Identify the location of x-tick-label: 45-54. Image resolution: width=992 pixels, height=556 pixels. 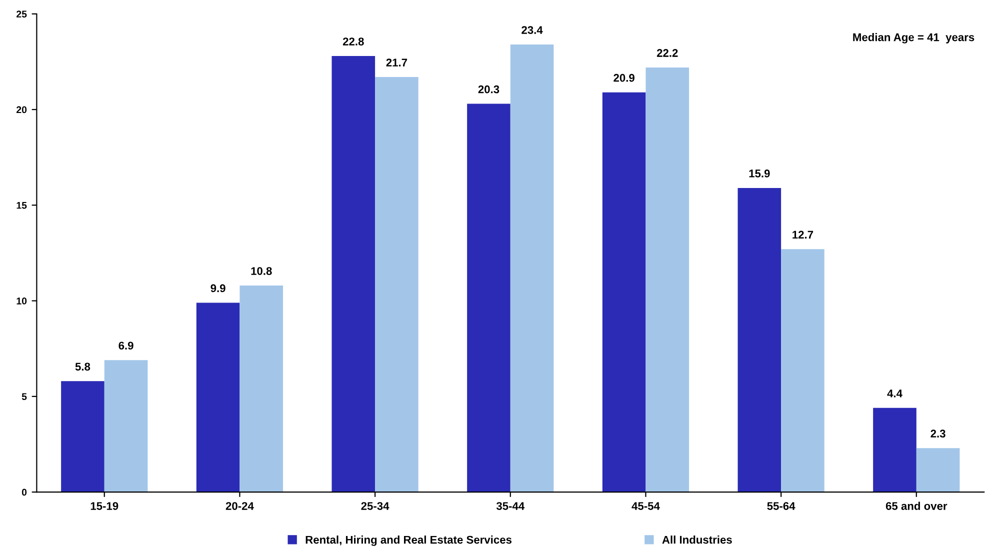
(646, 506).